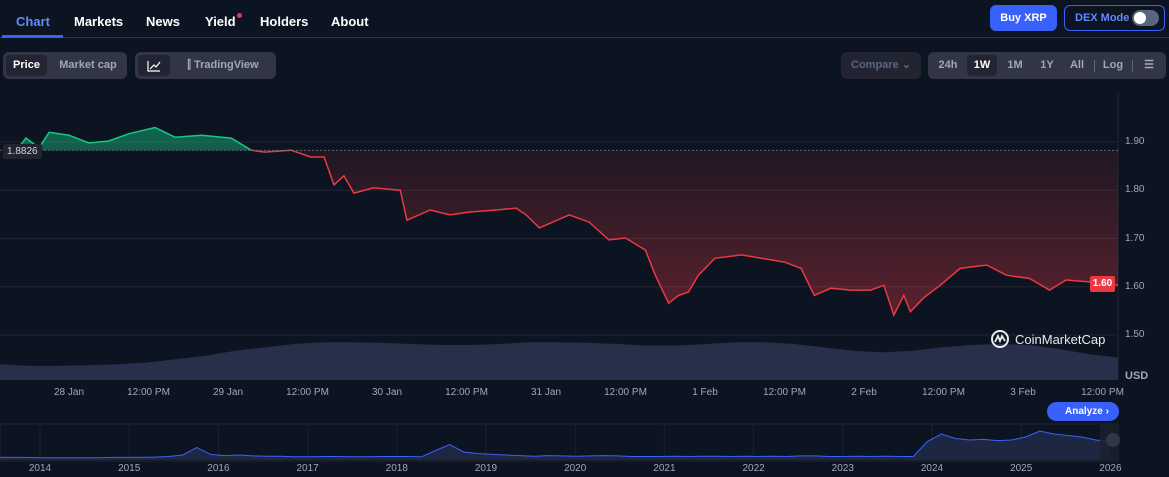 Image resolution: width=1169 pixels, height=477 pixels. I want to click on coinmarketcap-watermark: CoinMarketCap, so click(1047, 339).